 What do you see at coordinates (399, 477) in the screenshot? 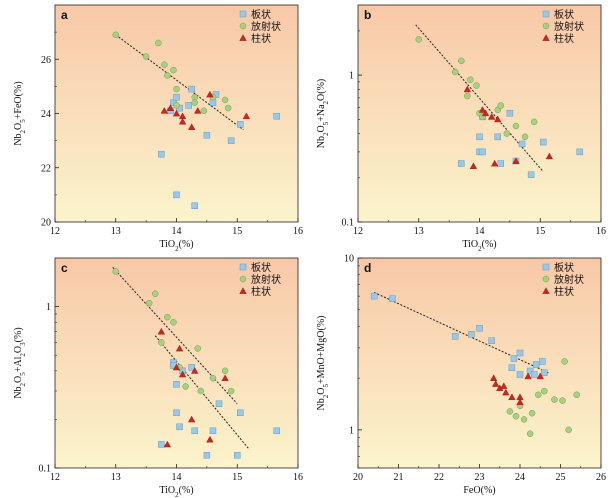
I see `x-tick-label: 21` at bounding box center [399, 477].